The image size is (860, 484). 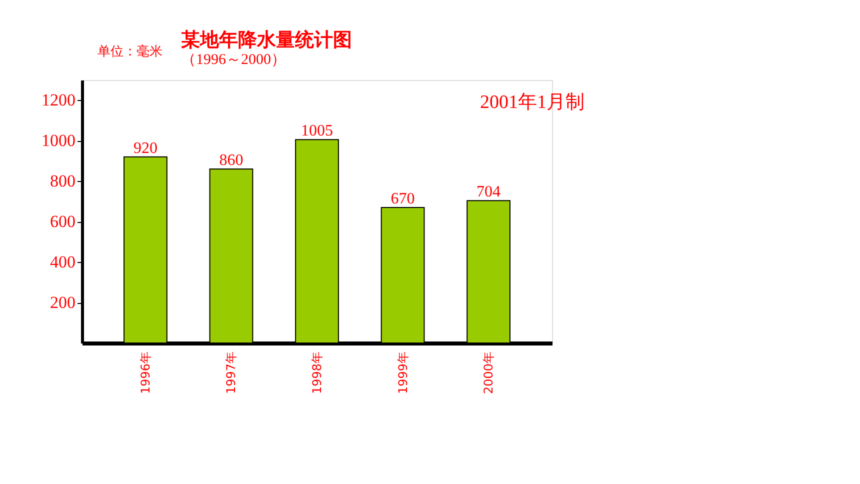 What do you see at coordinates (233, 60) in the screenshot?
I see `chart-subtitle: （1996～2000）` at bounding box center [233, 60].